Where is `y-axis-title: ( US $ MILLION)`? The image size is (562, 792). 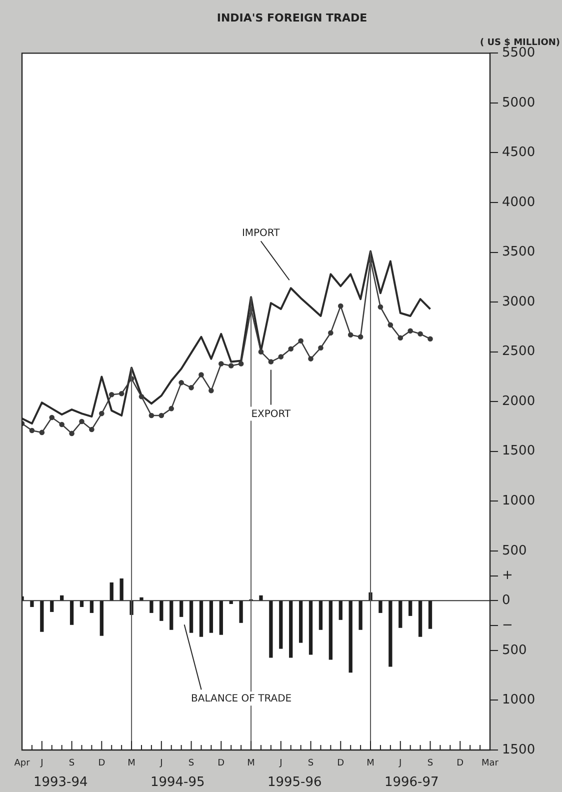
y-axis-title: ( US $ MILLION) is located at coordinates (520, 43).